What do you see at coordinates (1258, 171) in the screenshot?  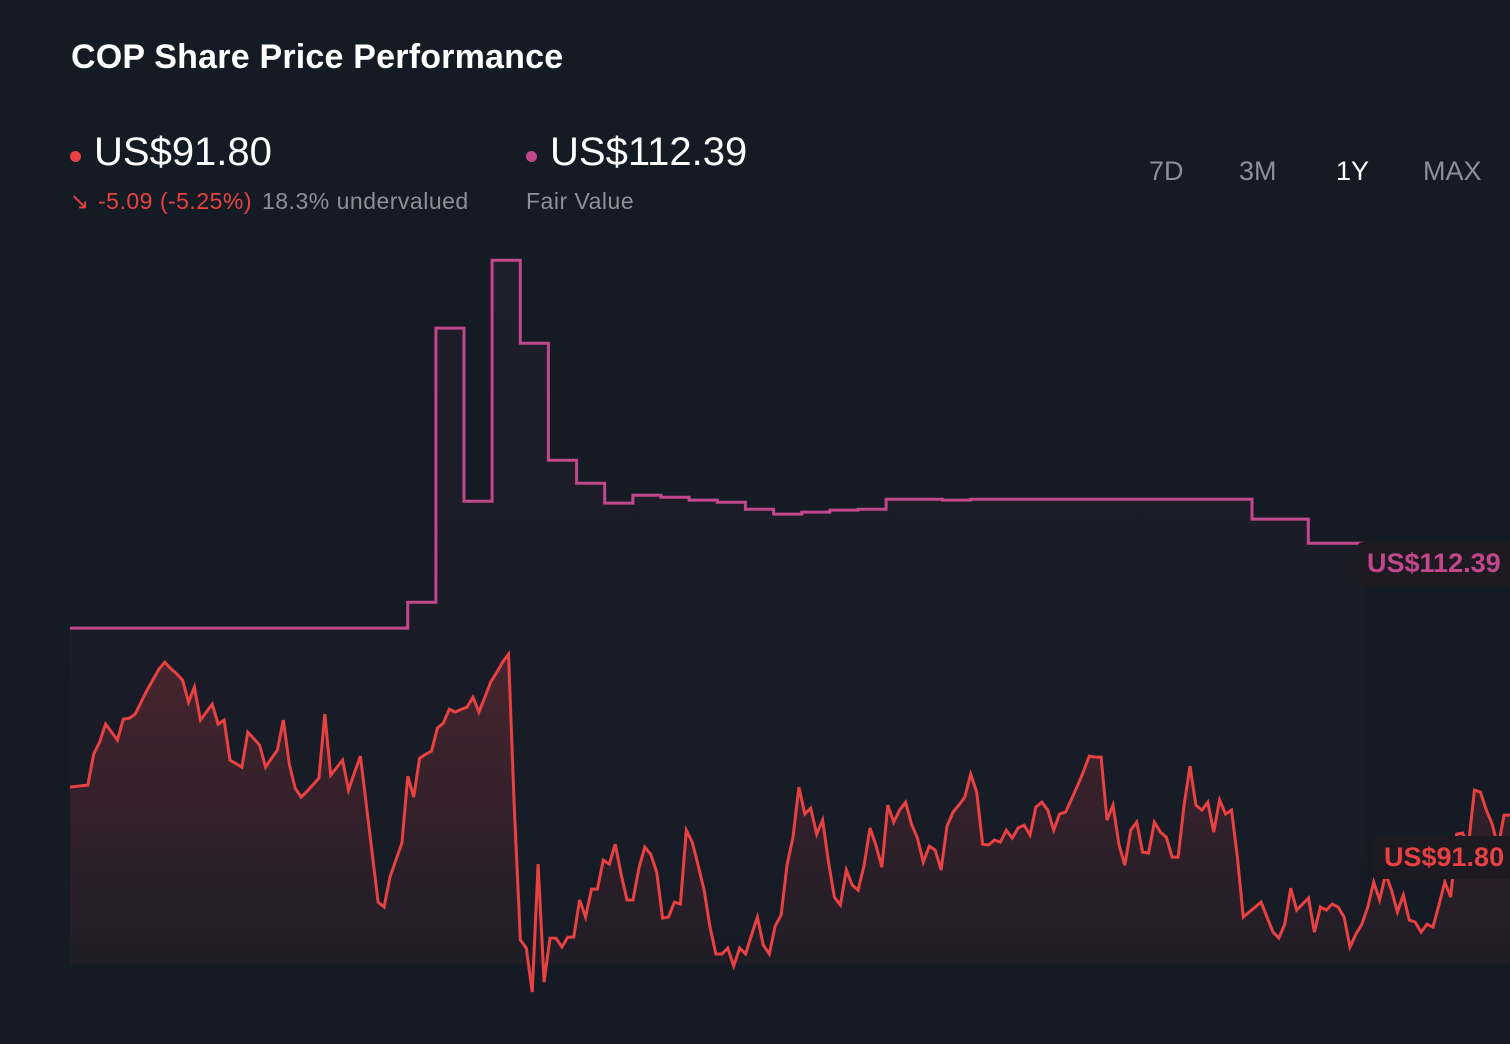 I see `timeframe-3m: 3M` at bounding box center [1258, 171].